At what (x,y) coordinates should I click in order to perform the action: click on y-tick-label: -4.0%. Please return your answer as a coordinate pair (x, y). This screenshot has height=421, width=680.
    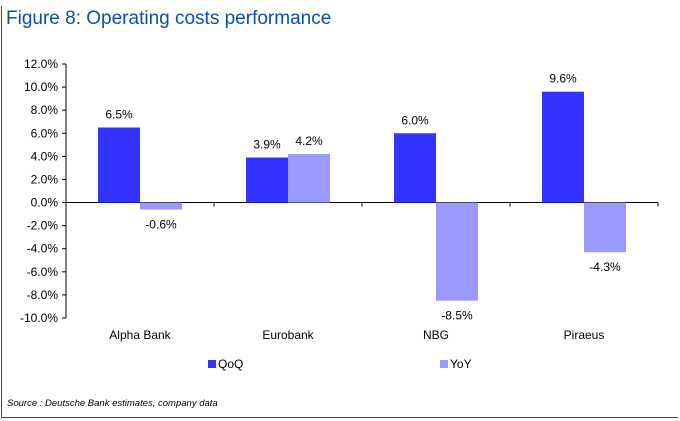
    Looking at the image, I should click on (43, 249).